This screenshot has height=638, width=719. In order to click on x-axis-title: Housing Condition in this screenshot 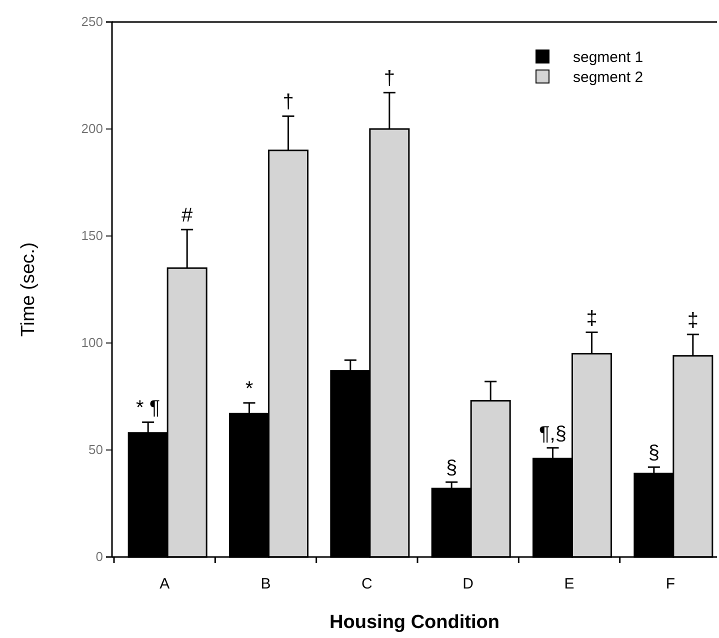, I will do `click(415, 622)`.